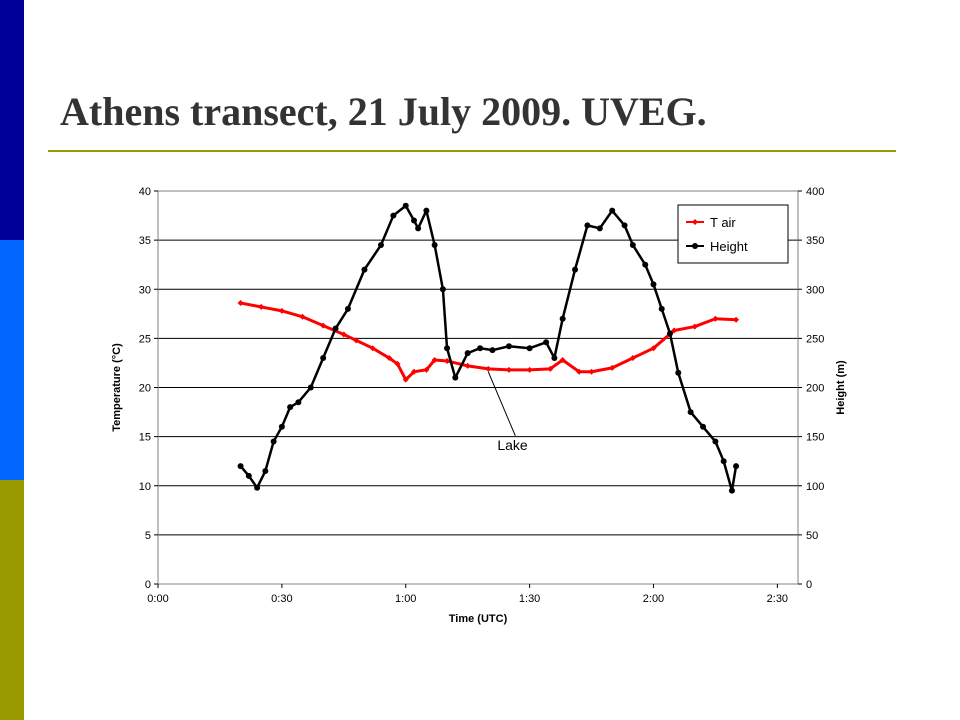  Describe the element at coordinates (145, 438) in the screenshot. I see `y-tick-label: 15` at that location.